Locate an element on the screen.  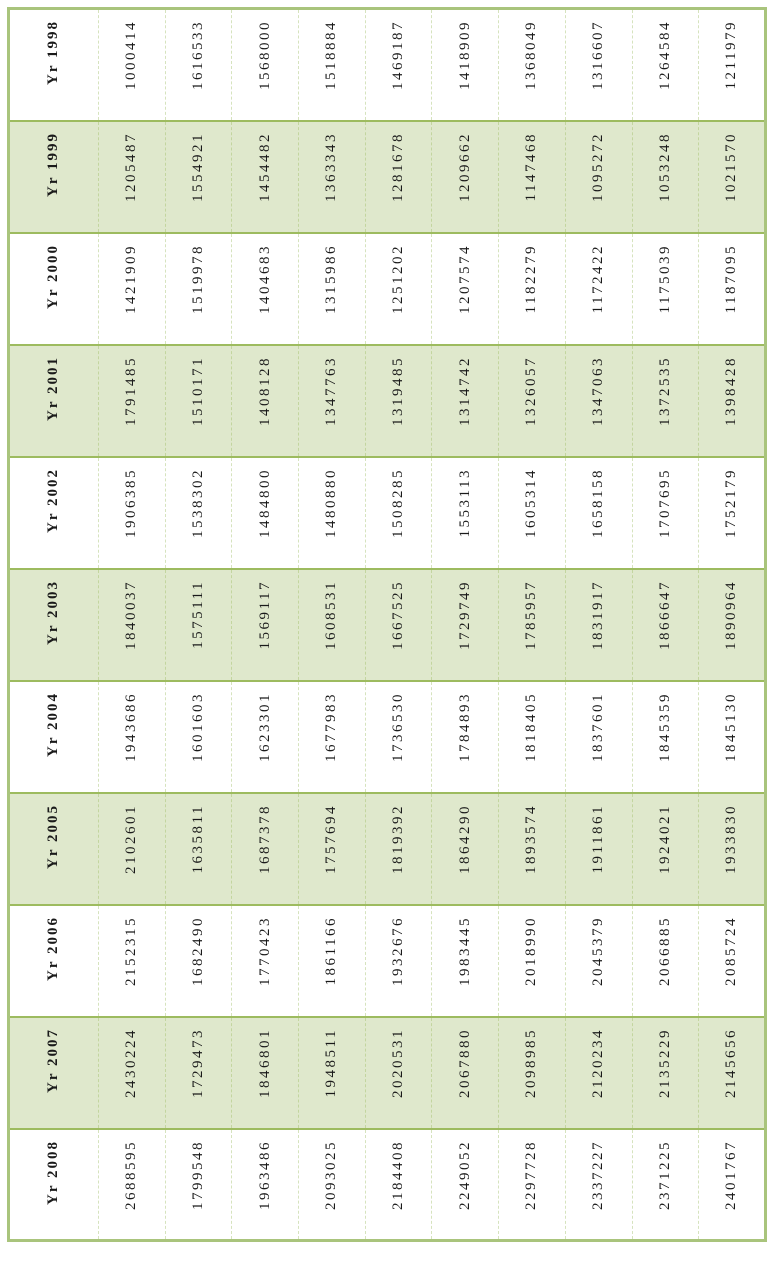
value-cell: 2085724 is located at coordinates (732, 960).